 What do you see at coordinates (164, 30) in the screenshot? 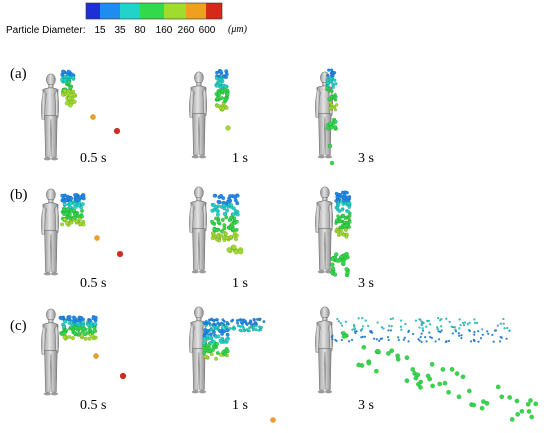
I see `legend-tick: 160` at bounding box center [164, 30].